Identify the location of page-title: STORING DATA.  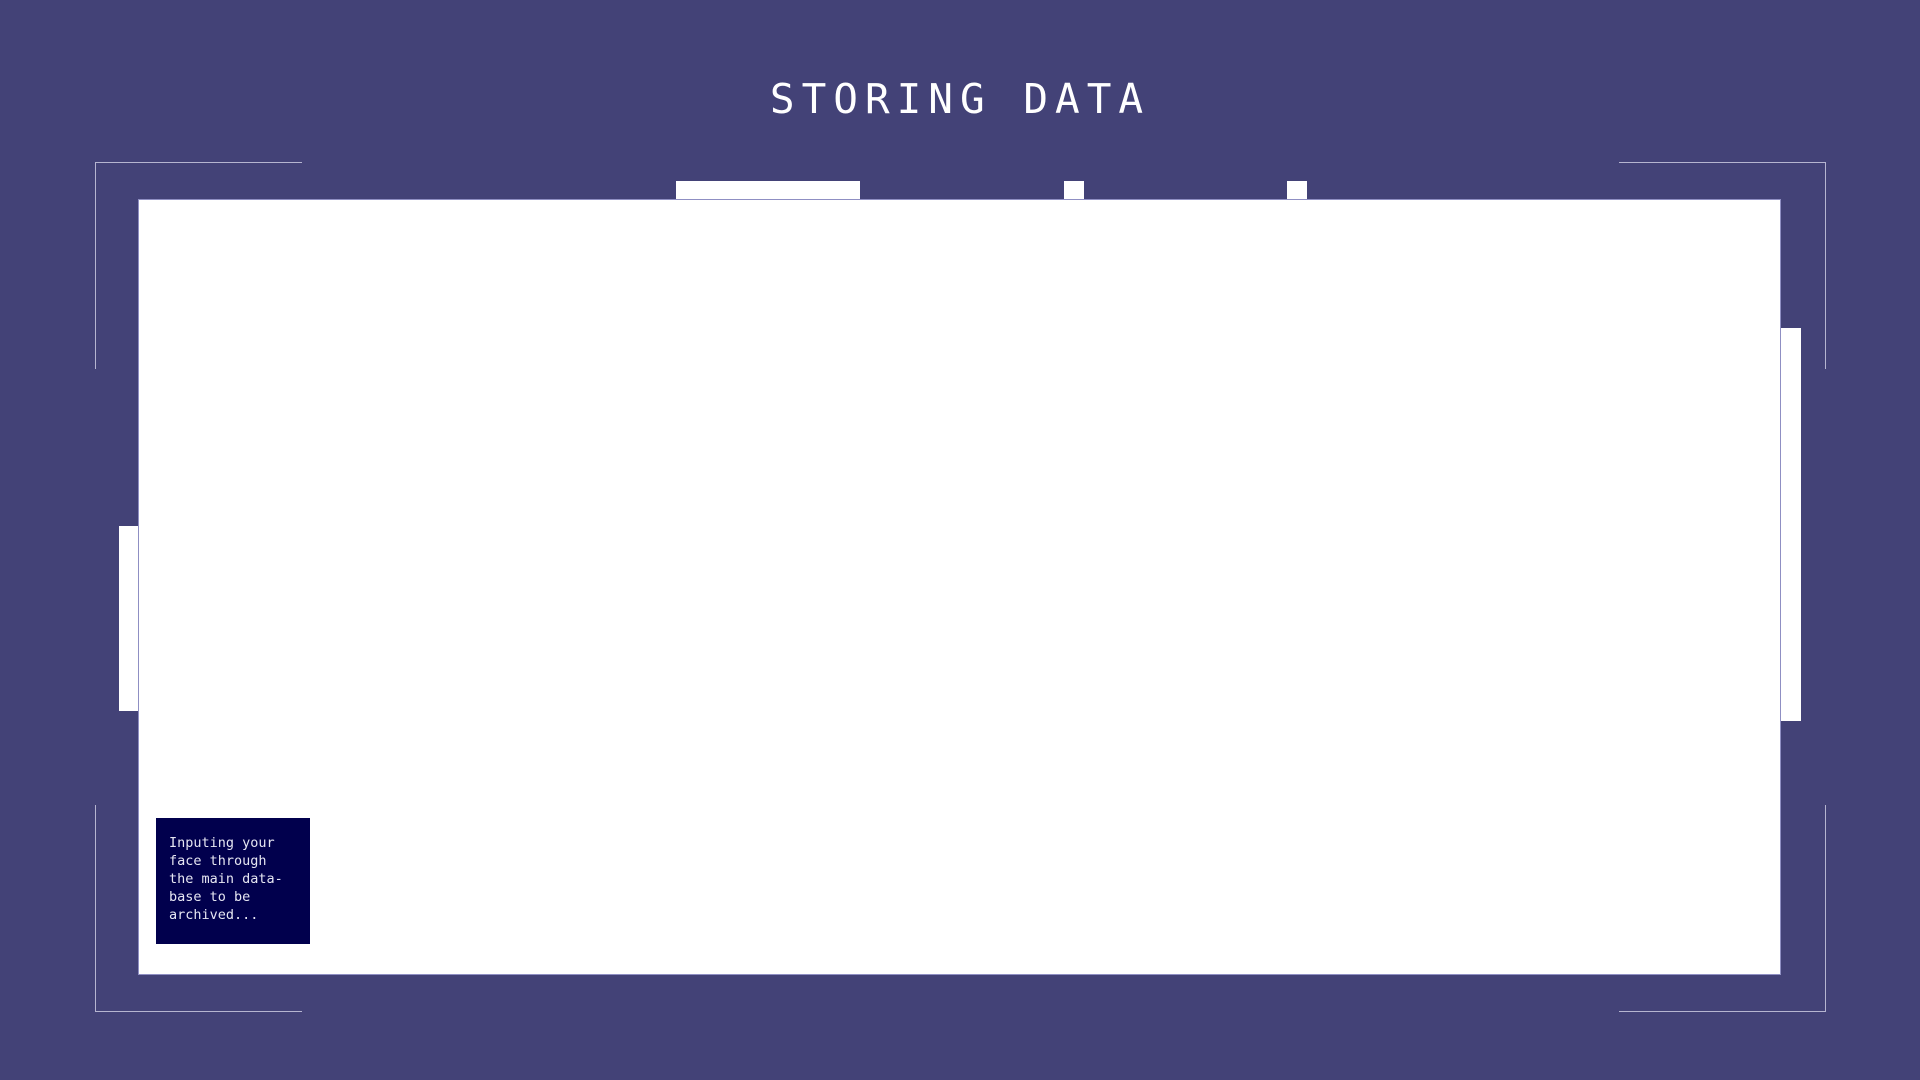
(960, 99).